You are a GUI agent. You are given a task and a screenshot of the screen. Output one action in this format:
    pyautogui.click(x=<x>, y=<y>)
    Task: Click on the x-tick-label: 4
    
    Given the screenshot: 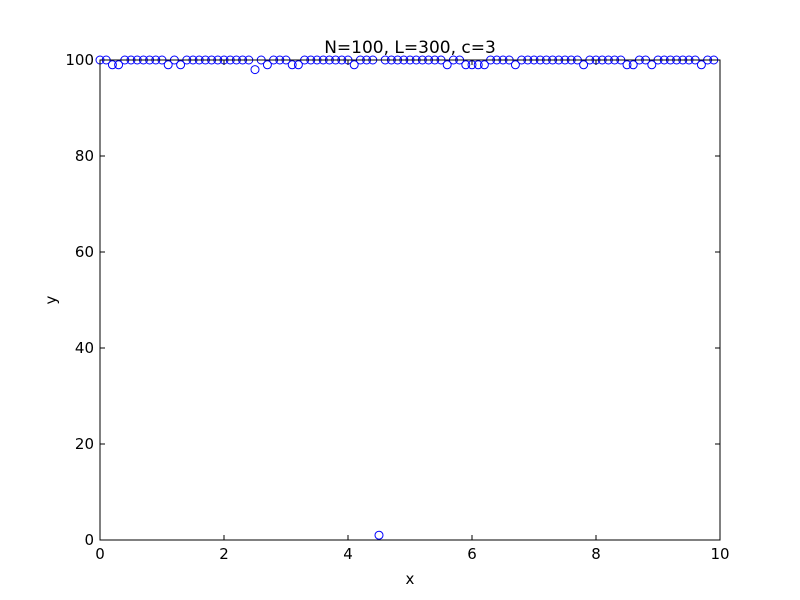 What is the action you would take?
    pyautogui.click(x=348, y=554)
    